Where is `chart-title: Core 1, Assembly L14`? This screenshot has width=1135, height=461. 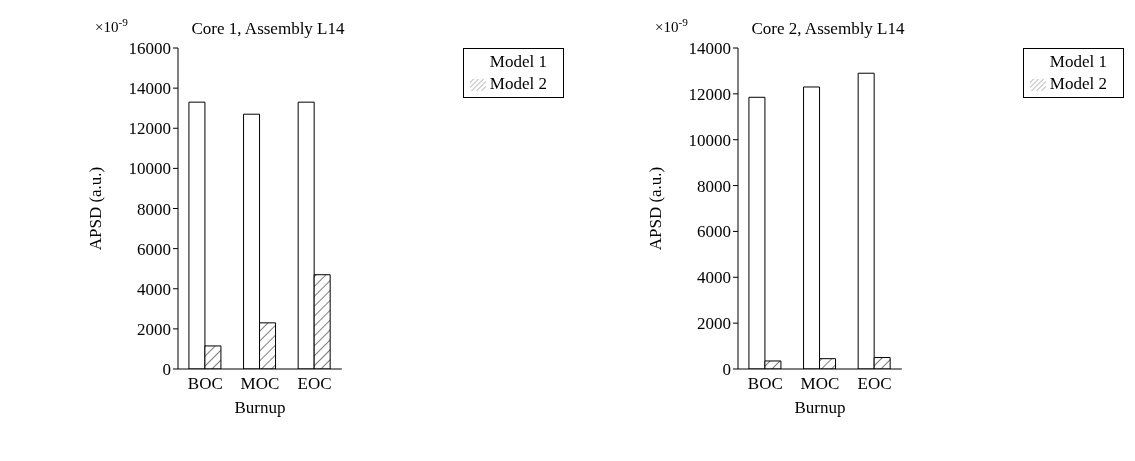
chart-title: Core 1, Assembly L14 is located at coordinates (268, 28).